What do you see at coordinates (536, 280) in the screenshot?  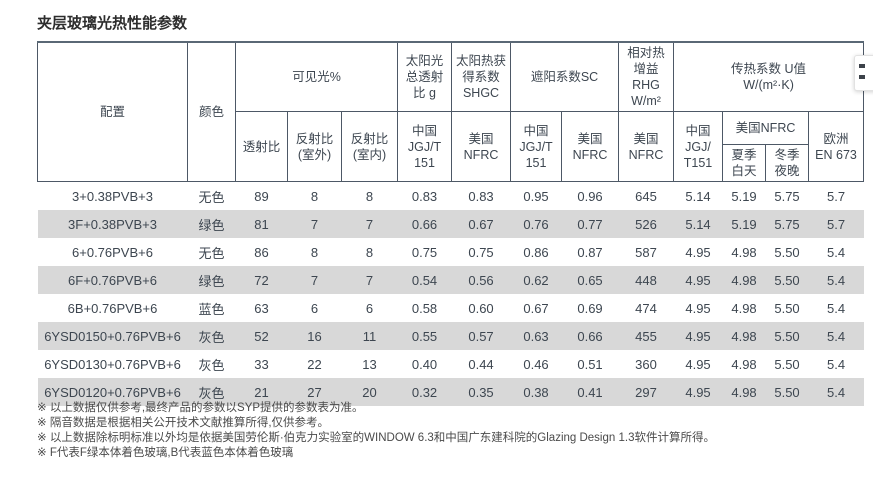 I see `value-cell: 0.62` at bounding box center [536, 280].